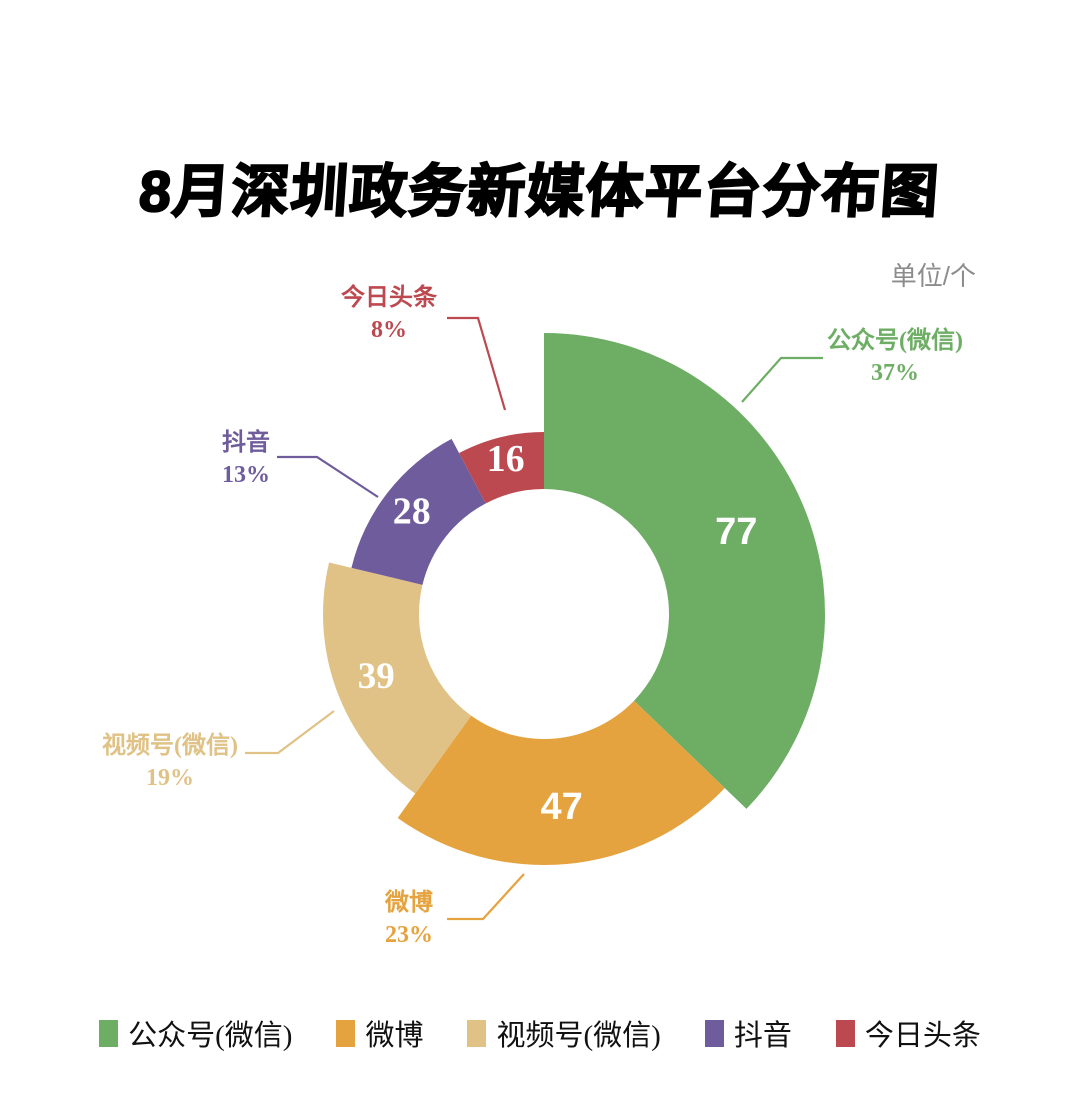  Describe the element at coordinates (409, 934) in the screenshot. I see `callout-percent: 23%` at that location.